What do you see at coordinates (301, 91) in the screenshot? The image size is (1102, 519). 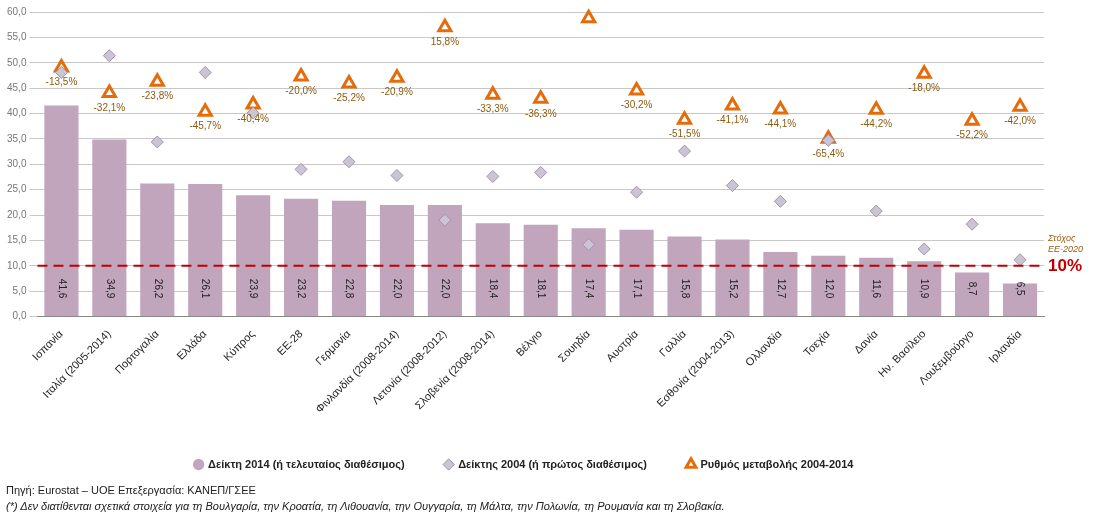 I see `data-label: -20,0%` at bounding box center [301, 91].